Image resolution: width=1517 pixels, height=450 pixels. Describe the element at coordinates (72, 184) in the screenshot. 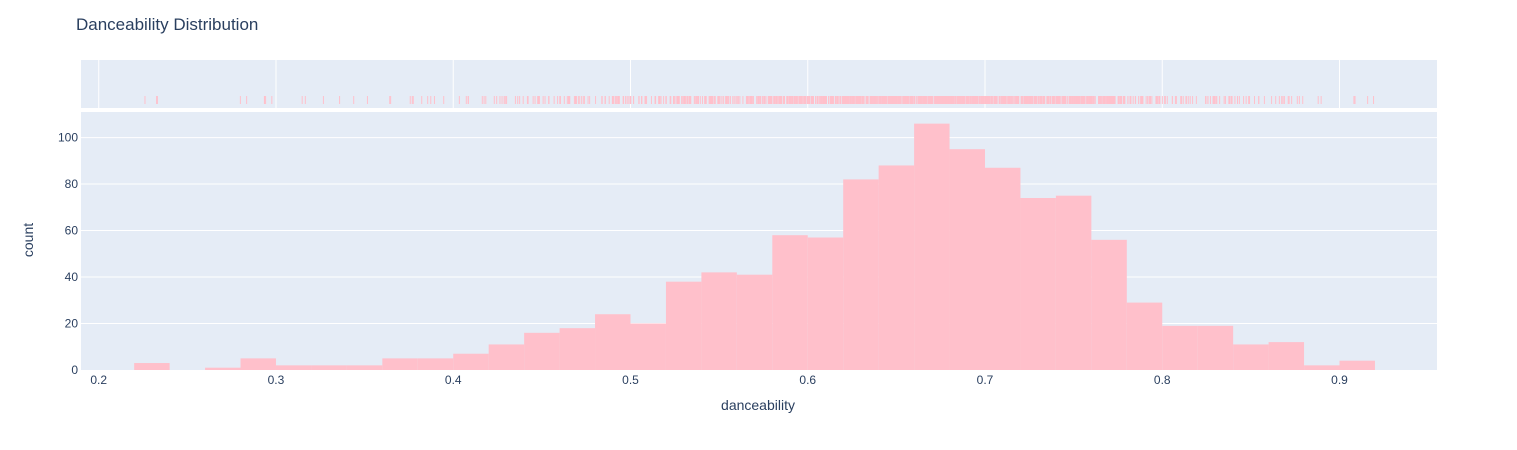

I see `y-tick-label: 80` at that location.